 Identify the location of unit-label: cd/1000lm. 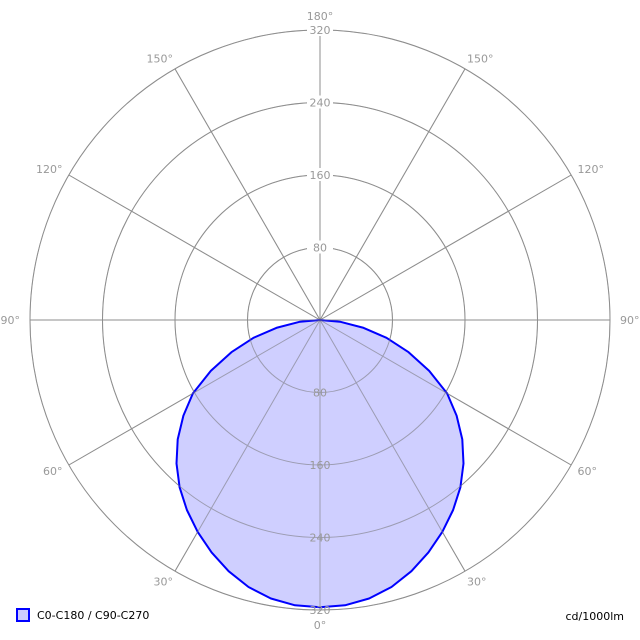
(594, 616).